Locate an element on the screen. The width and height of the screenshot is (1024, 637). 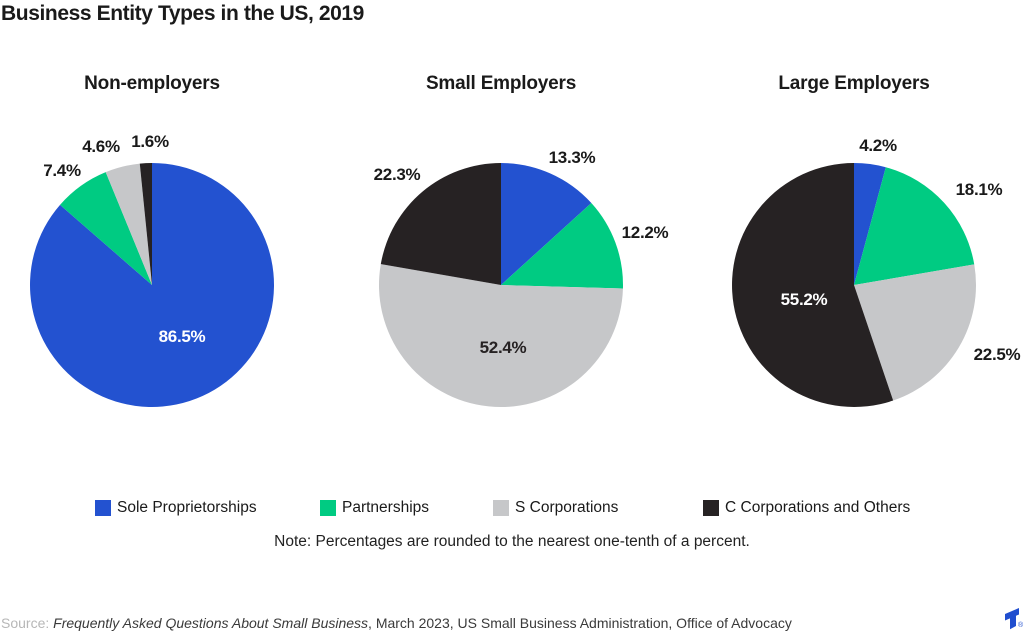
page-title: Business Entity Types in the US, 2019 is located at coordinates (182, 13).